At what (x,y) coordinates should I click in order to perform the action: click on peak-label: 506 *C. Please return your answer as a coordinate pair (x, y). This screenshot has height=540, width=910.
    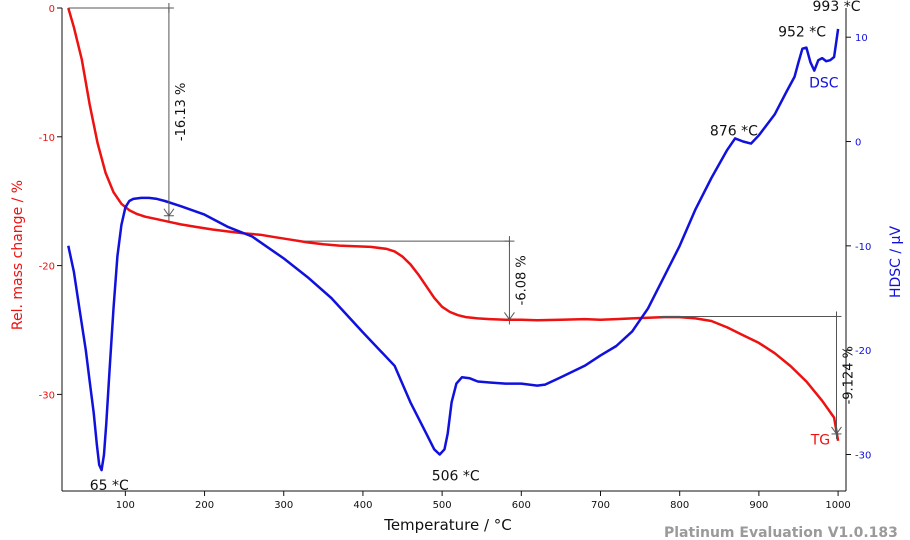
    Looking at the image, I should click on (456, 476).